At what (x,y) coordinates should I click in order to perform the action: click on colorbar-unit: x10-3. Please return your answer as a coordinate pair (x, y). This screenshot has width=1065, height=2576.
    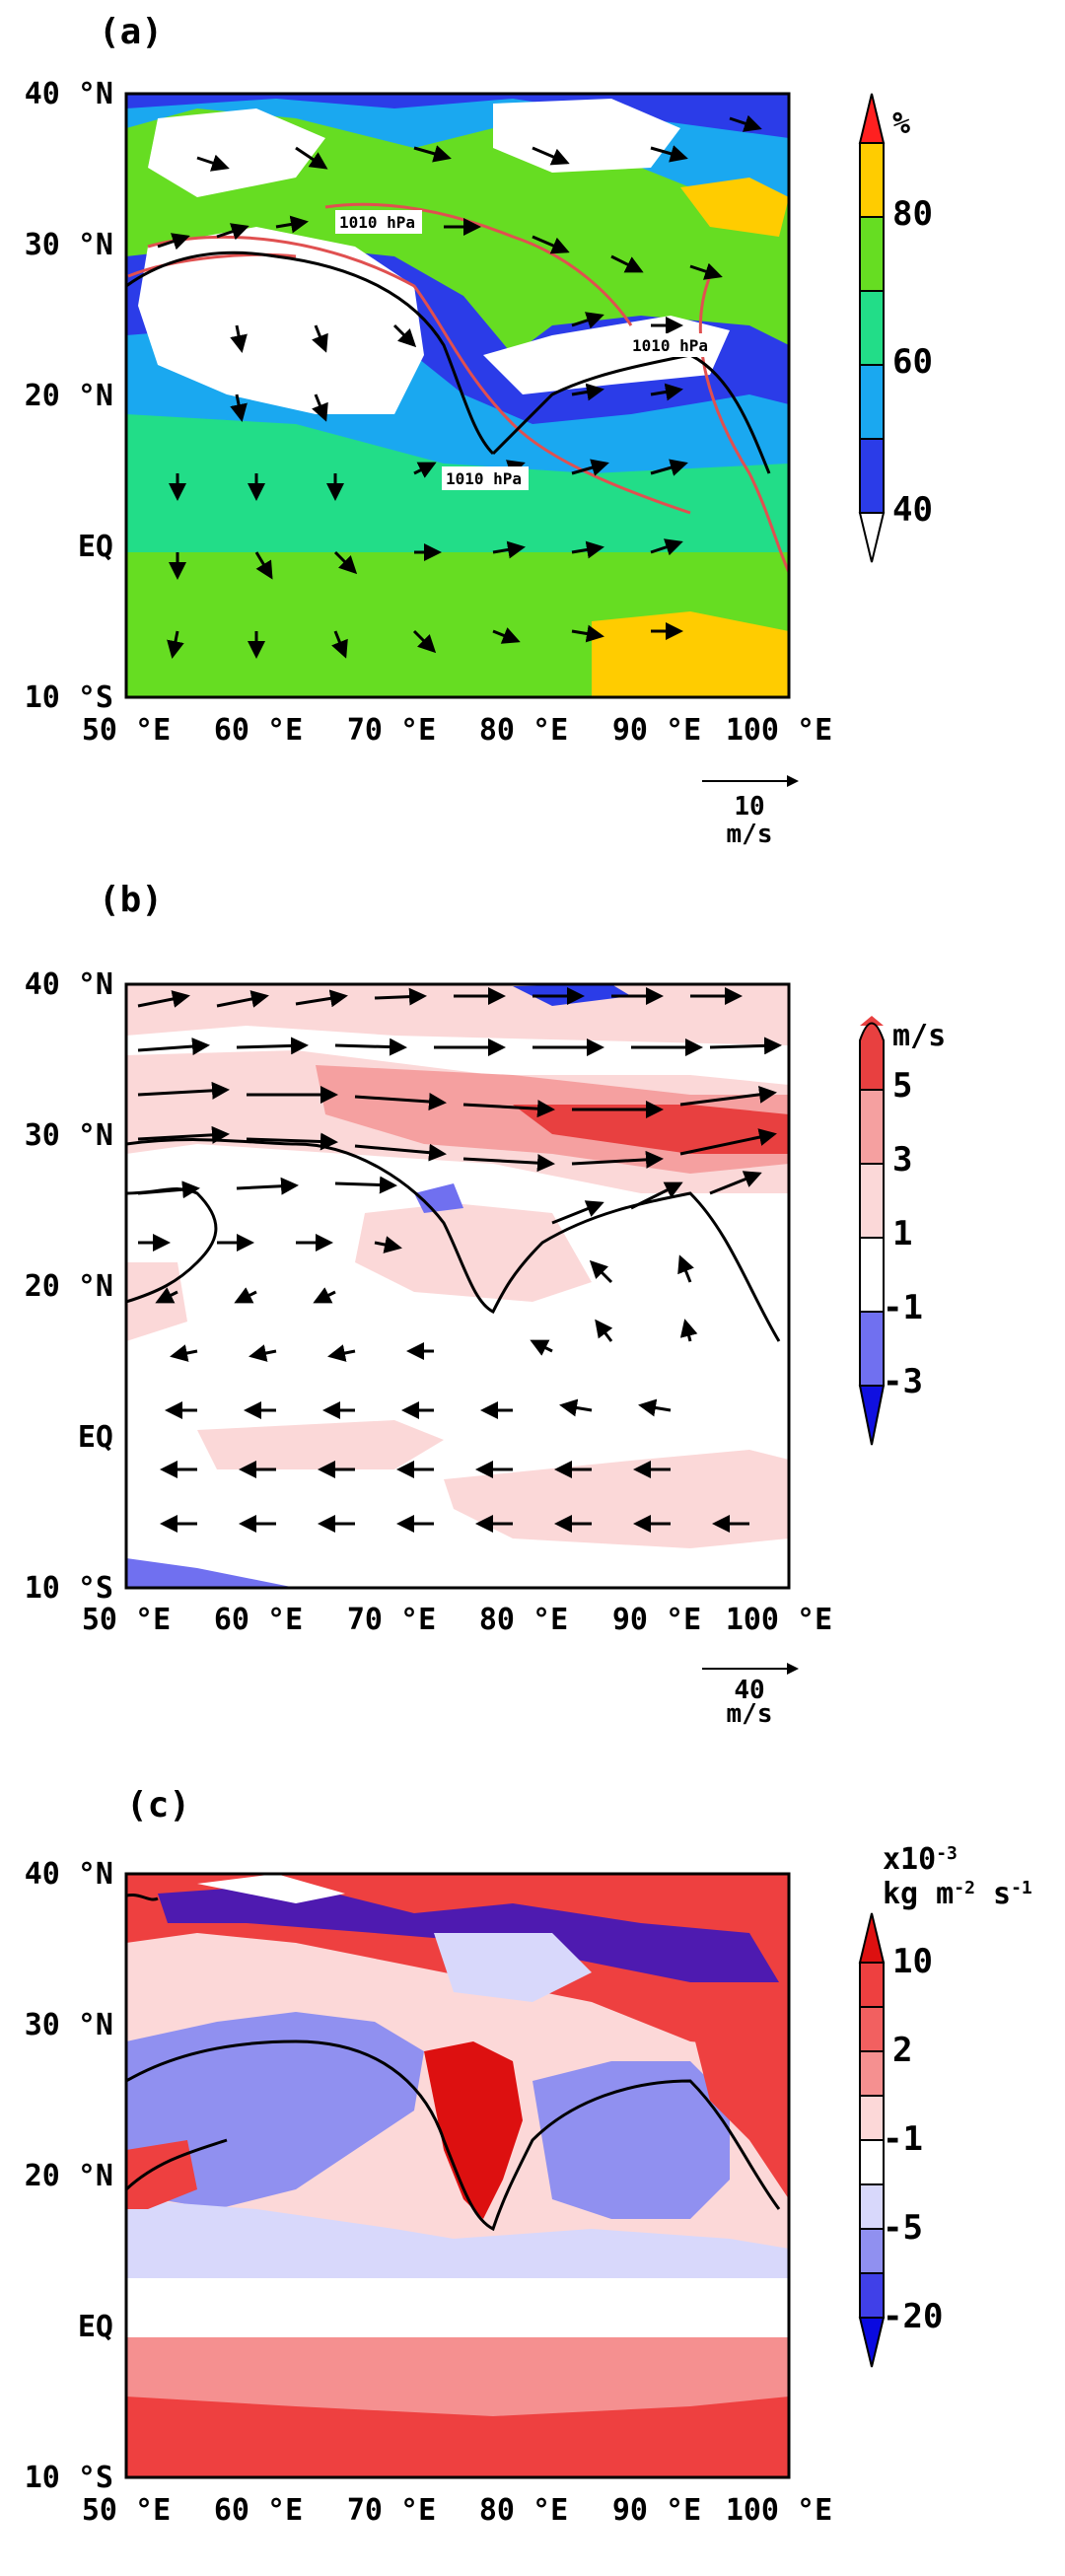
    Looking at the image, I should click on (920, 1859).